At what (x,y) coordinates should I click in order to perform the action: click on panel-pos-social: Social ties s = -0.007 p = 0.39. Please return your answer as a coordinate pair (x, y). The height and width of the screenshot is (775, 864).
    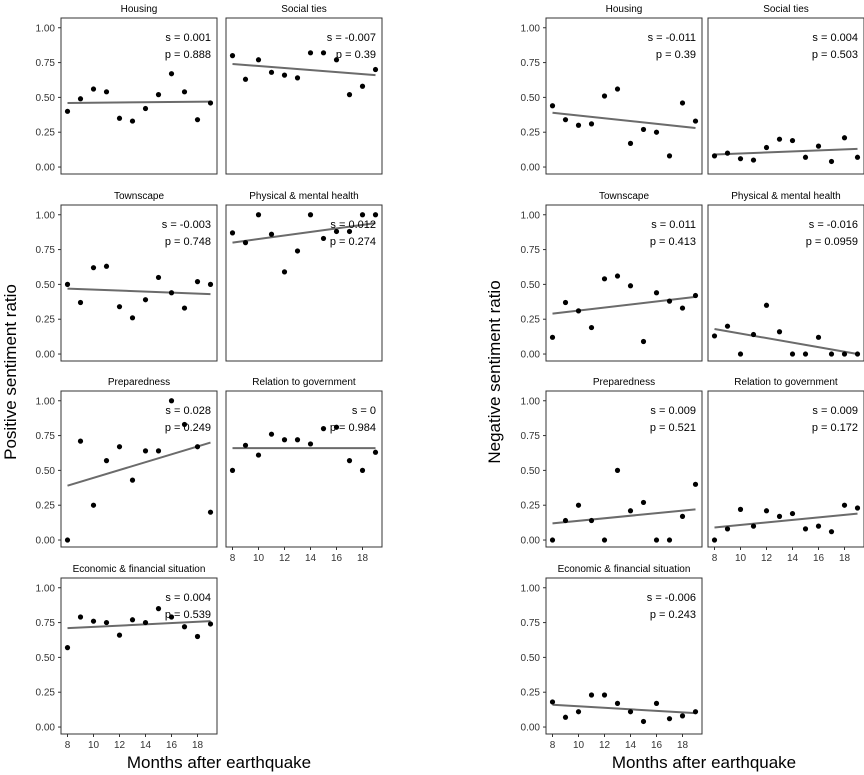
    Looking at the image, I should click on (304, 89).